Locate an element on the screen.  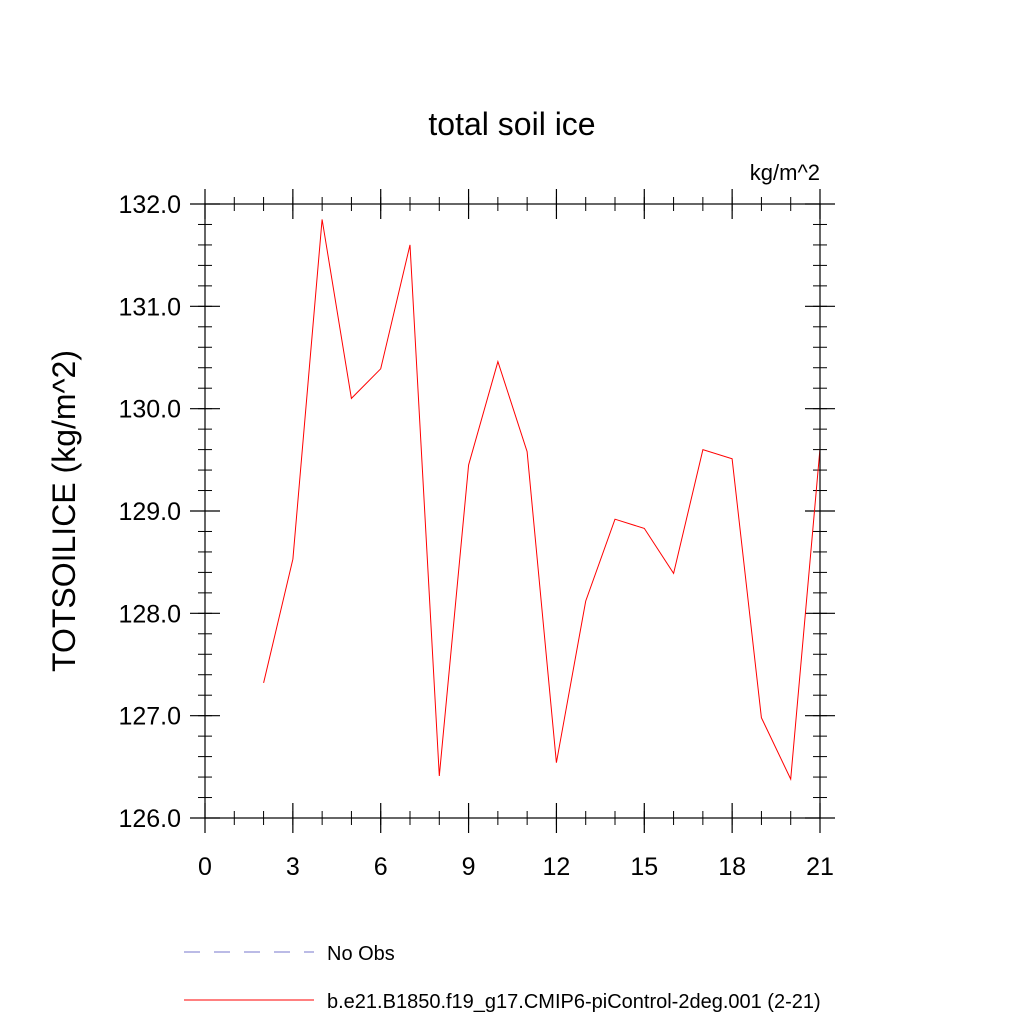
x-tick-label: 0 is located at coordinates (205, 867).